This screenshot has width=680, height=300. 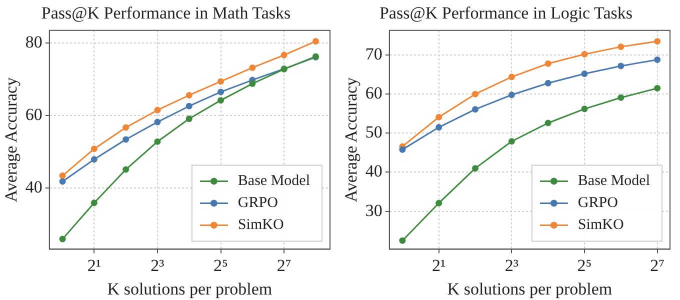 What do you see at coordinates (506, 13) in the screenshot?
I see `chart-title: Pass@K Performance in Logic Tasks` at bounding box center [506, 13].